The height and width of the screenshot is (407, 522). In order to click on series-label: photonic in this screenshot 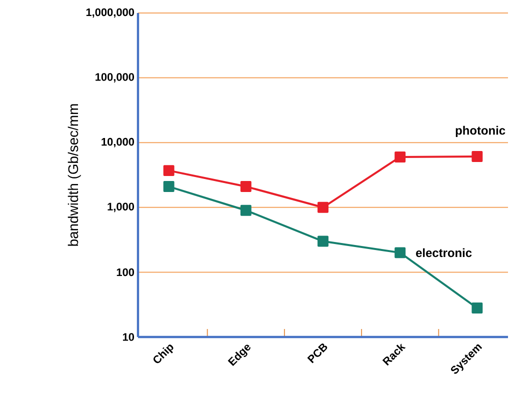, I will do `click(481, 132)`.